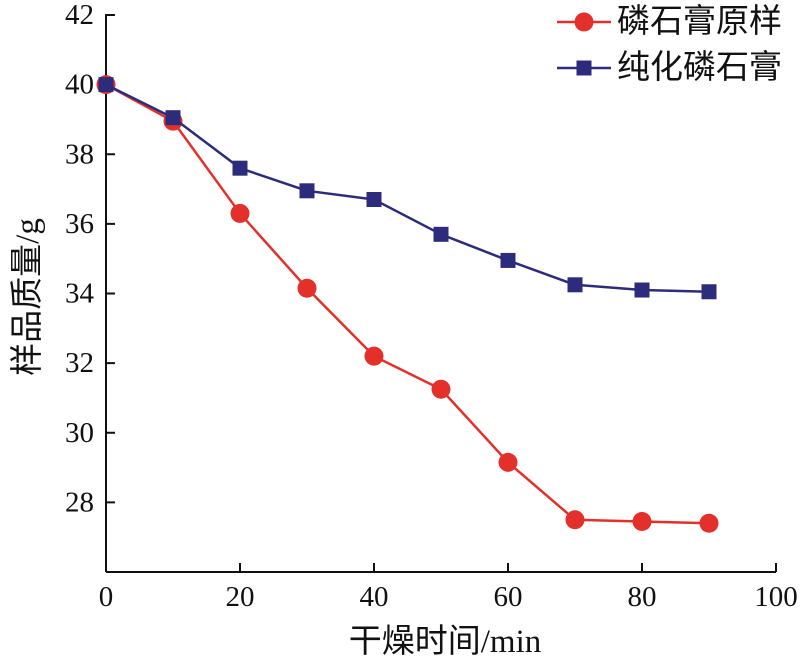 This screenshot has height=666, width=800. Describe the element at coordinates (642, 597) in the screenshot. I see `x-tick-label: 80` at that location.